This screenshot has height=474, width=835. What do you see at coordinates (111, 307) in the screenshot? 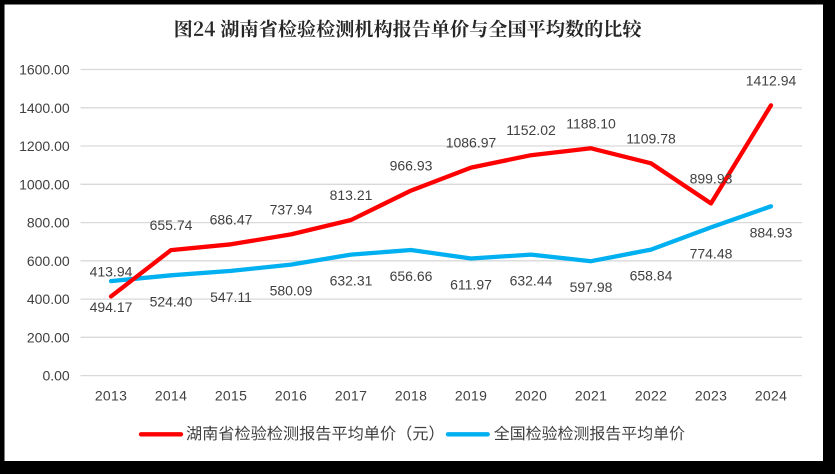
I see `svg-text: 494.17` at bounding box center [111, 307].